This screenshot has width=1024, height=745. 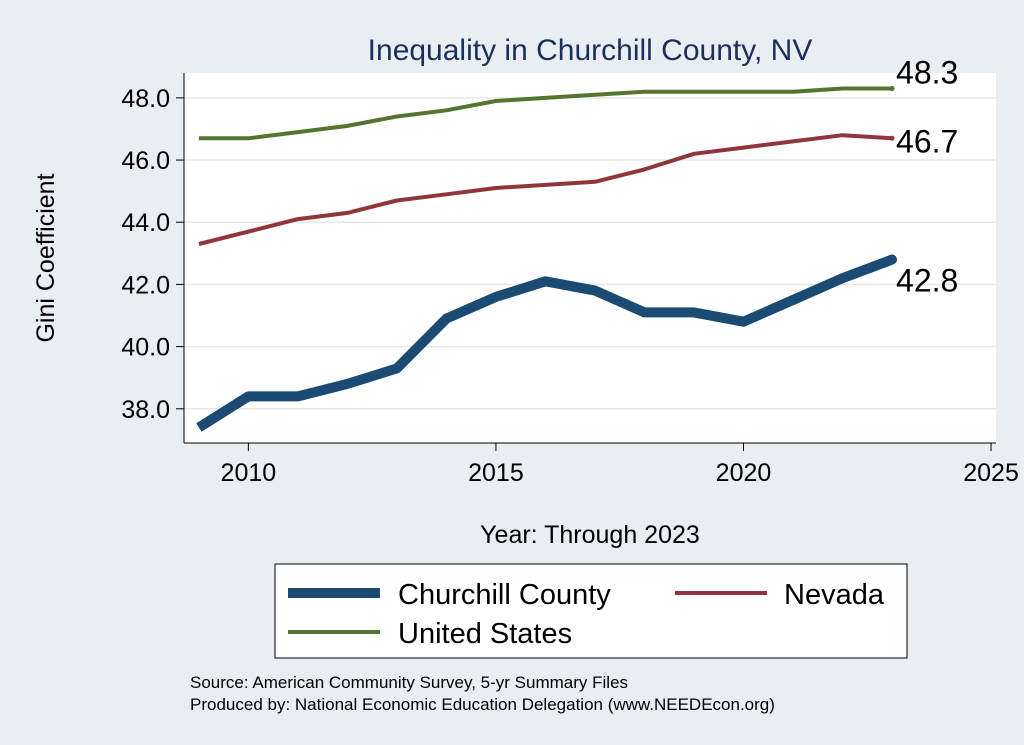 What do you see at coordinates (145, 99) in the screenshot?
I see `y-tick-label: 48.0` at bounding box center [145, 99].